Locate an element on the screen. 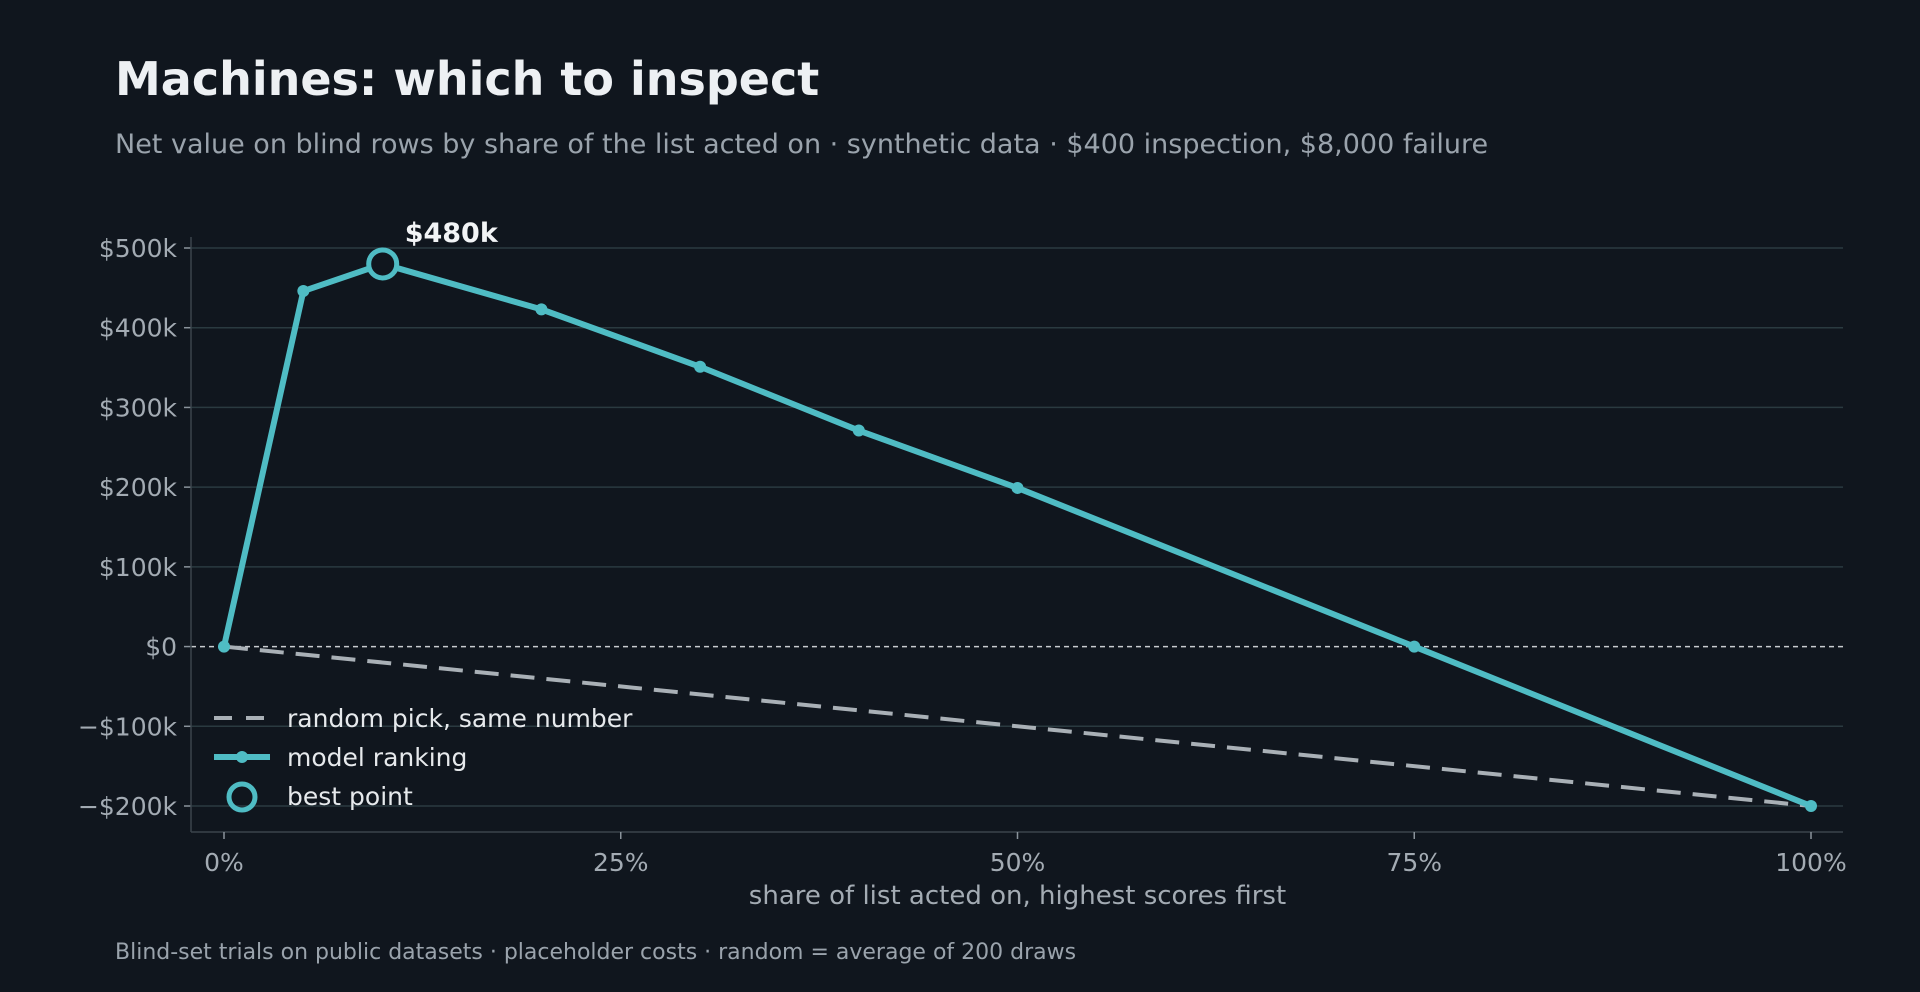 The height and width of the screenshot is (992, 1920). x-tick-label: 25% is located at coordinates (621, 862).